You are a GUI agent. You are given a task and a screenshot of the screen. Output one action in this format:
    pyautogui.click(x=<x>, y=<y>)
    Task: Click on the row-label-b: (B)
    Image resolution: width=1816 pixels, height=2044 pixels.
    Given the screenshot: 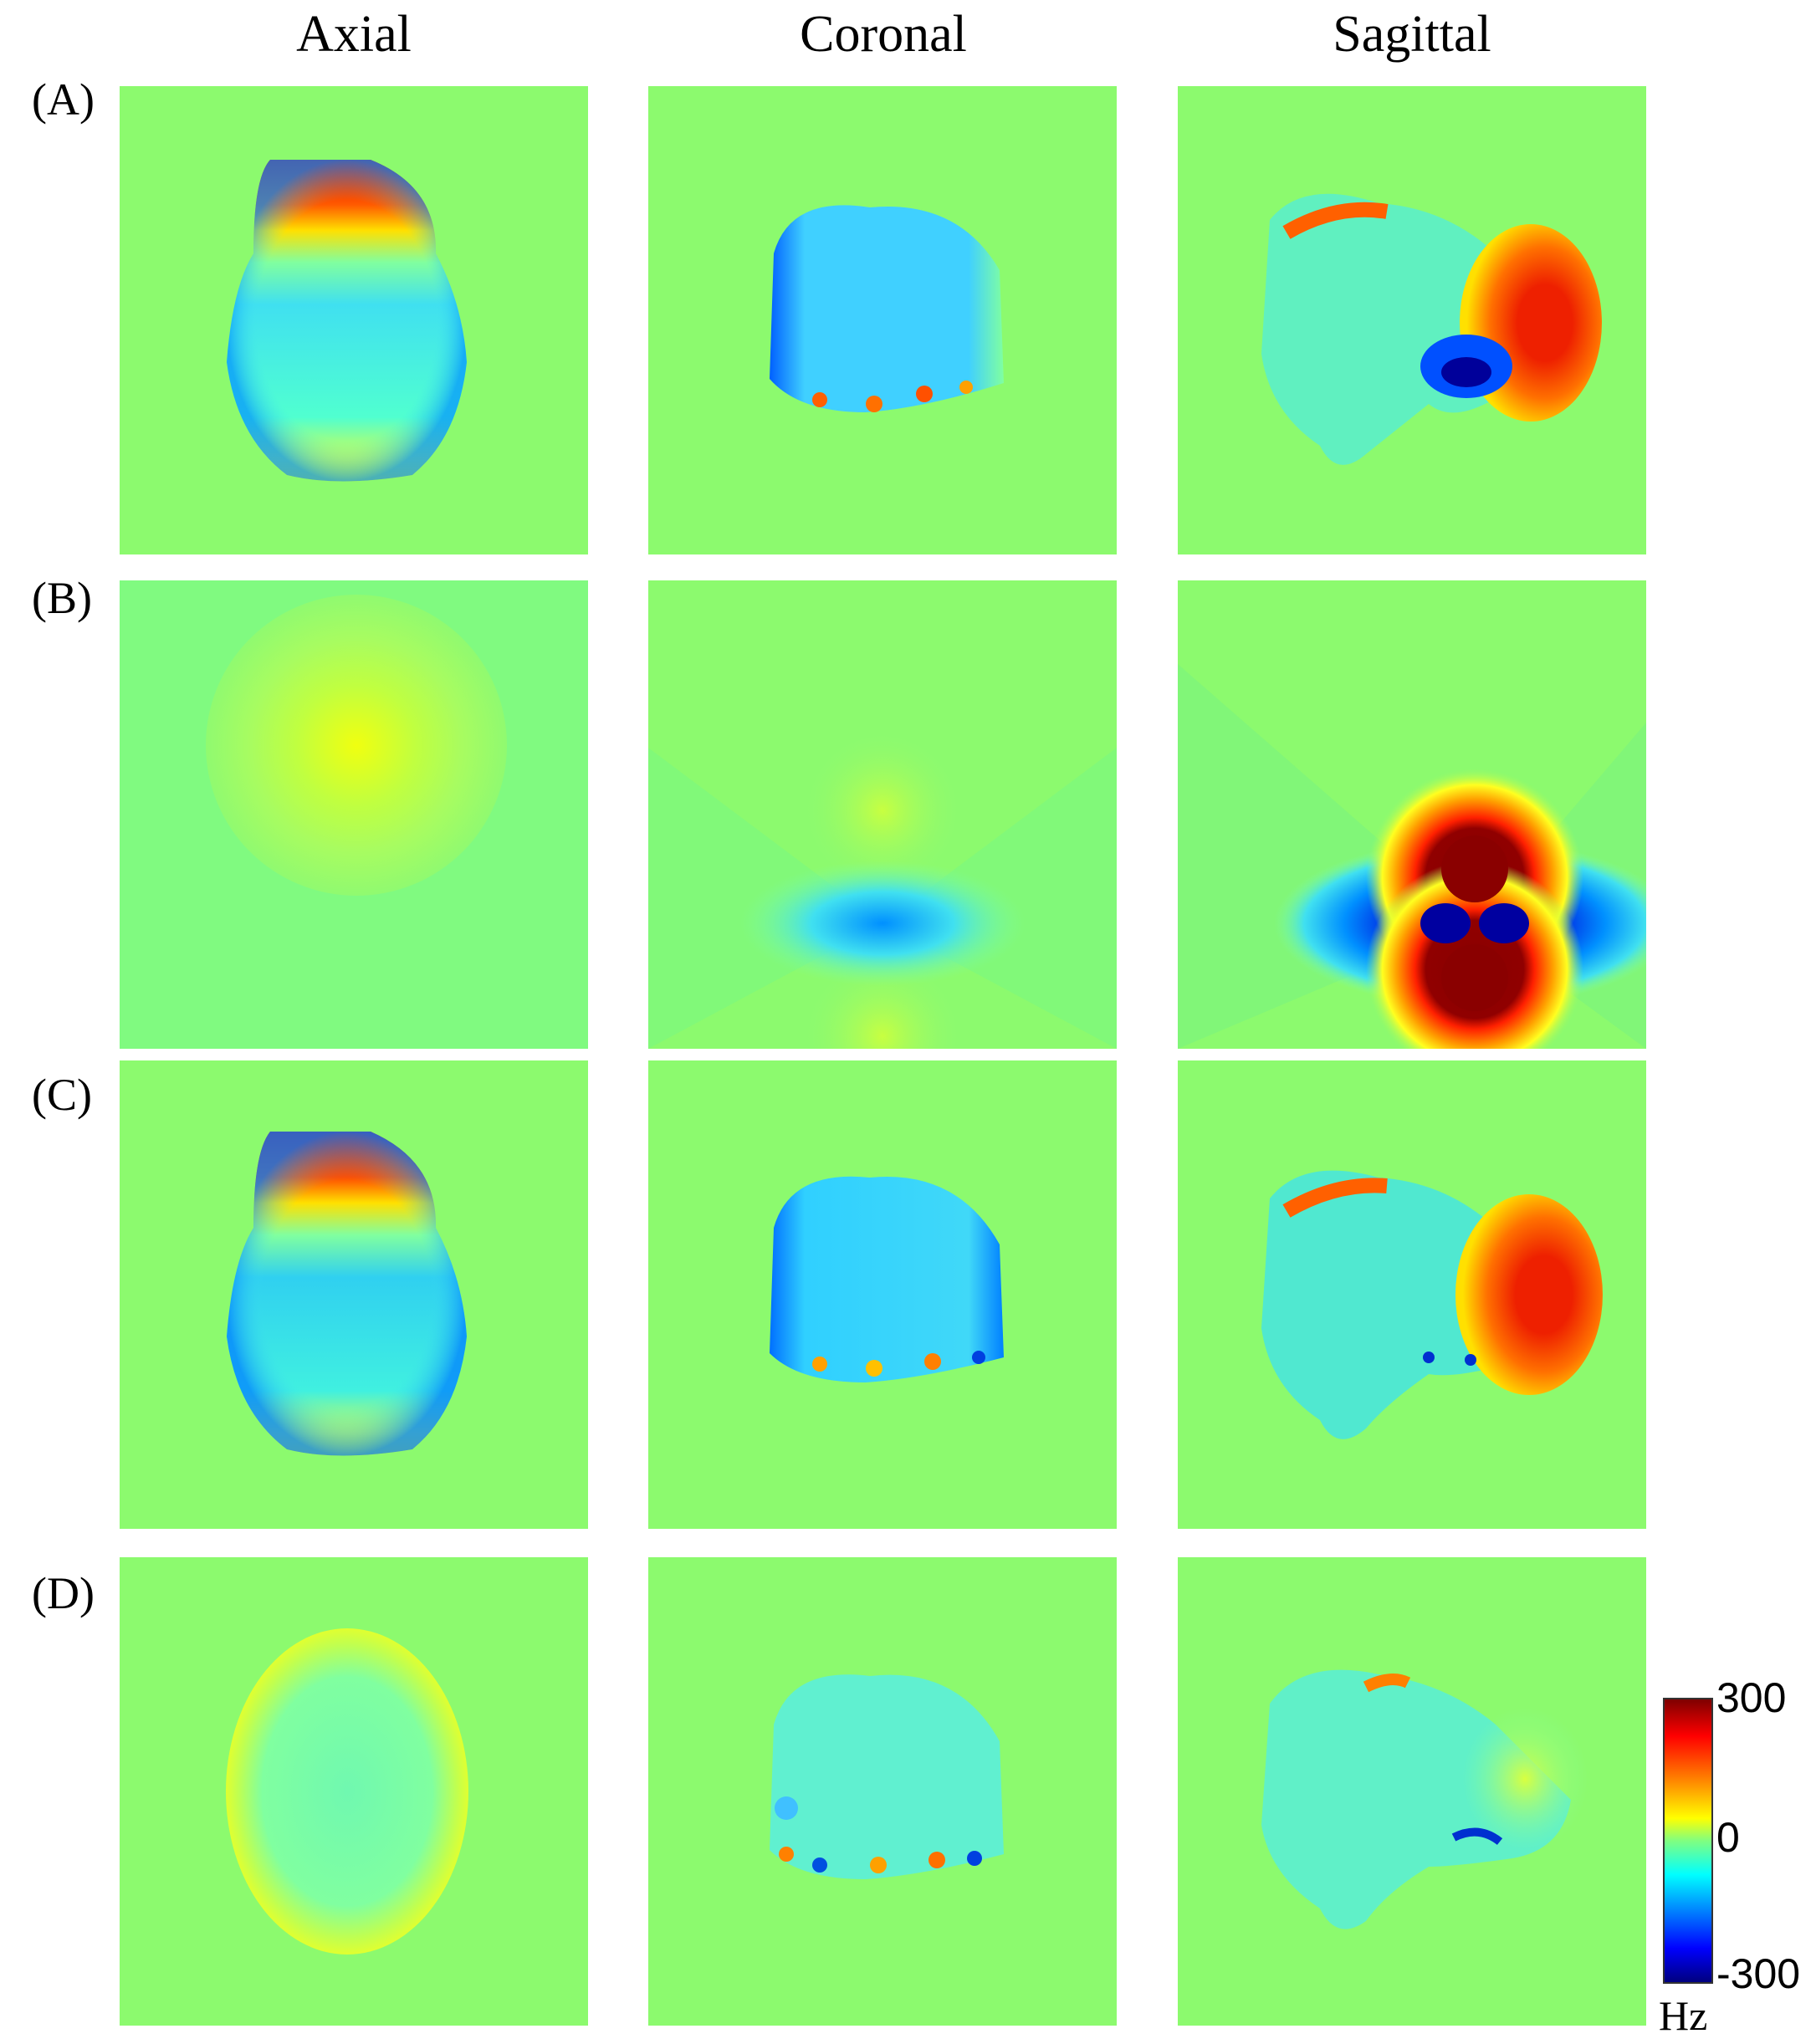 What is the action you would take?
    pyautogui.click(x=62, y=598)
    